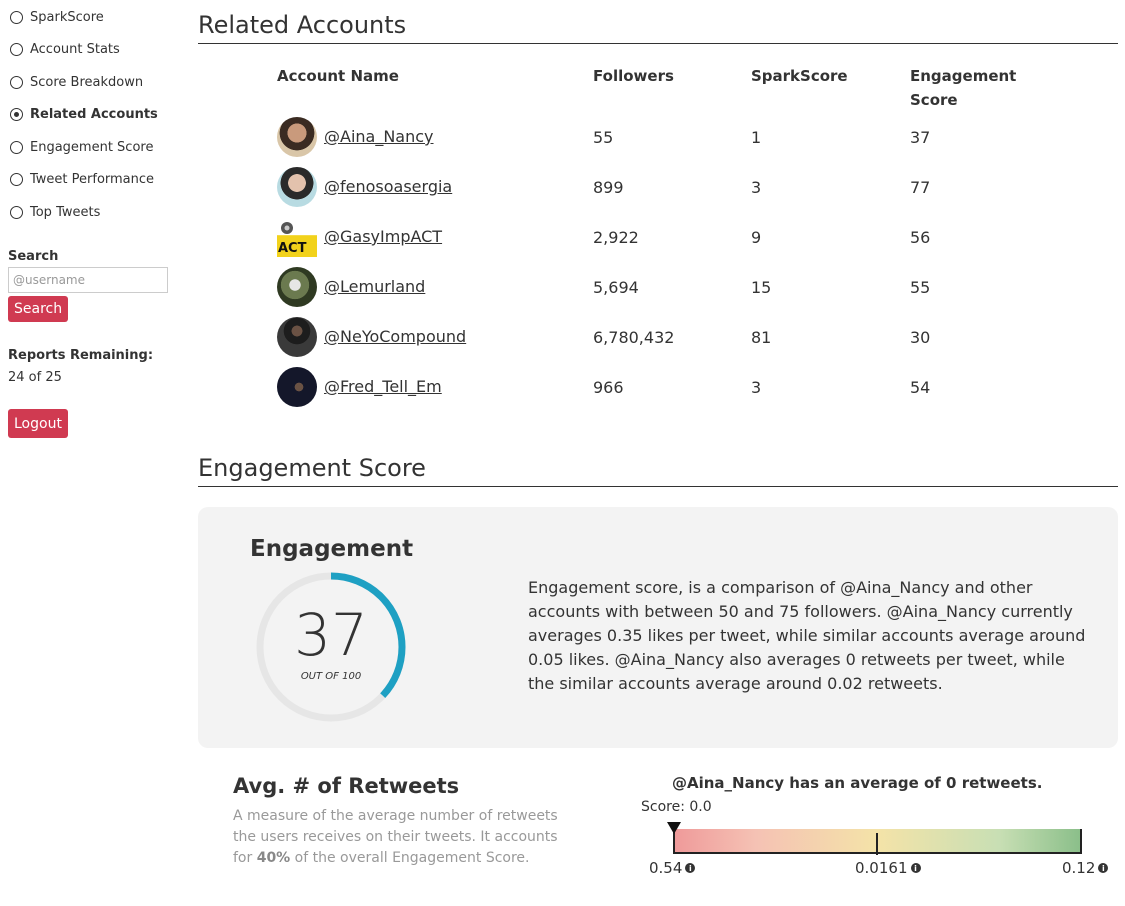 This screenshot has width=1125, height=906. What do you see at coordinates (603, 137) in the screenshot?
I see `followers-cell: 55` at bounding box center [603, 137].